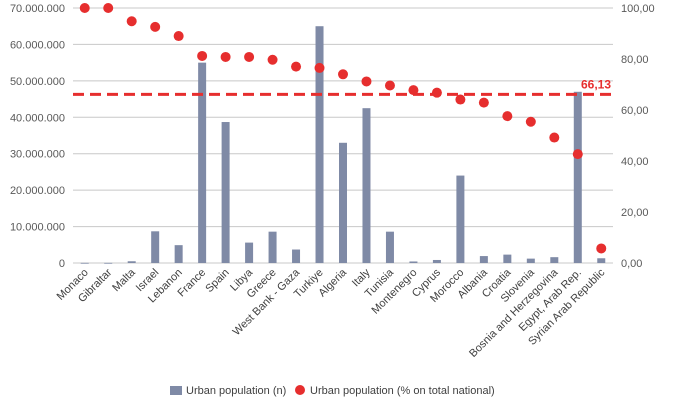  Describe the element at coordinates (635, 162) in the screenshot. I see `right-tick-label: 40,00` at that location.